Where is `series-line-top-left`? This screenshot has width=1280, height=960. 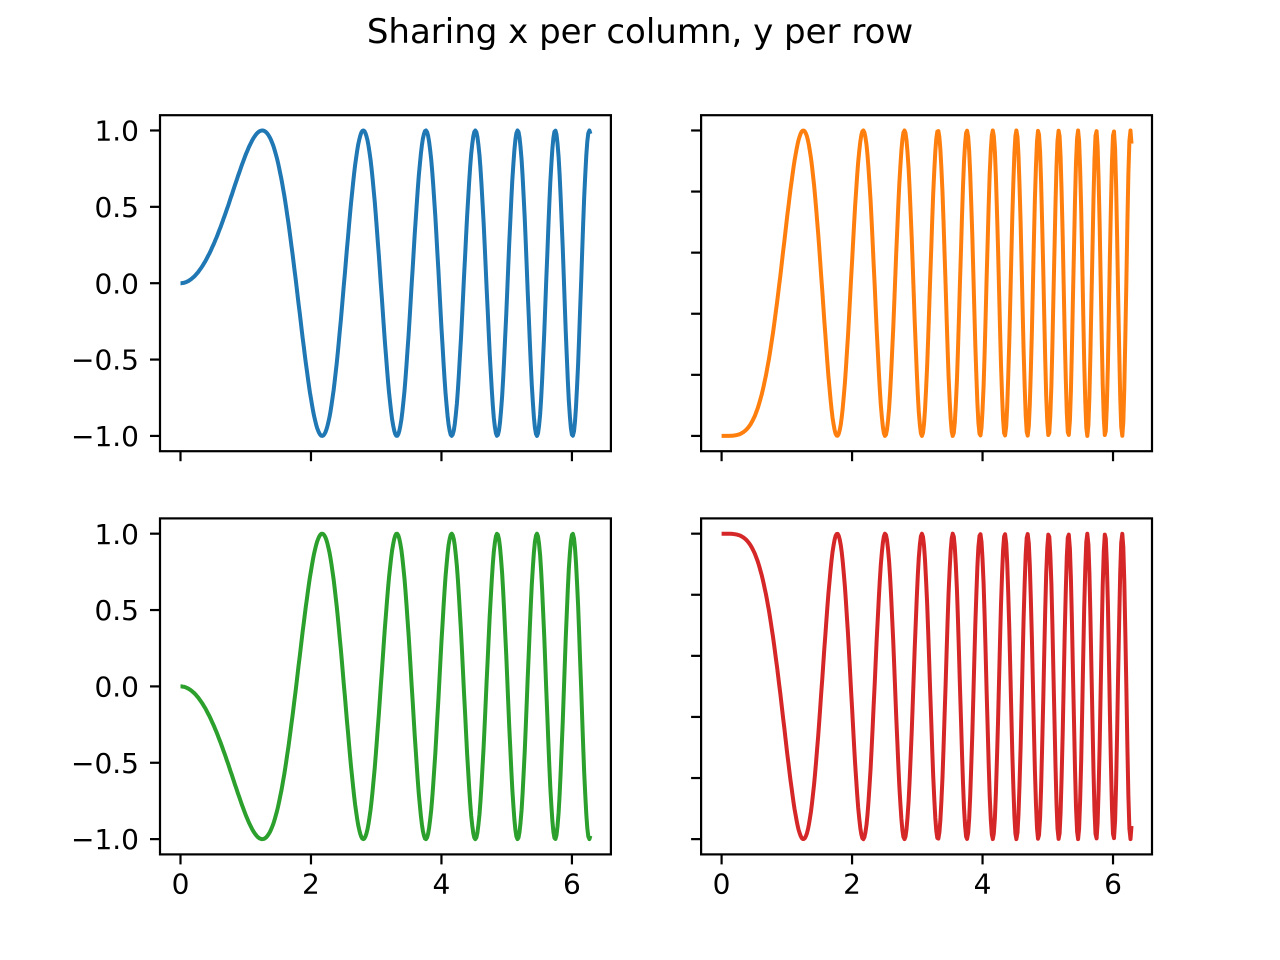
series-line-top-left is located at coordinates (386, 283).